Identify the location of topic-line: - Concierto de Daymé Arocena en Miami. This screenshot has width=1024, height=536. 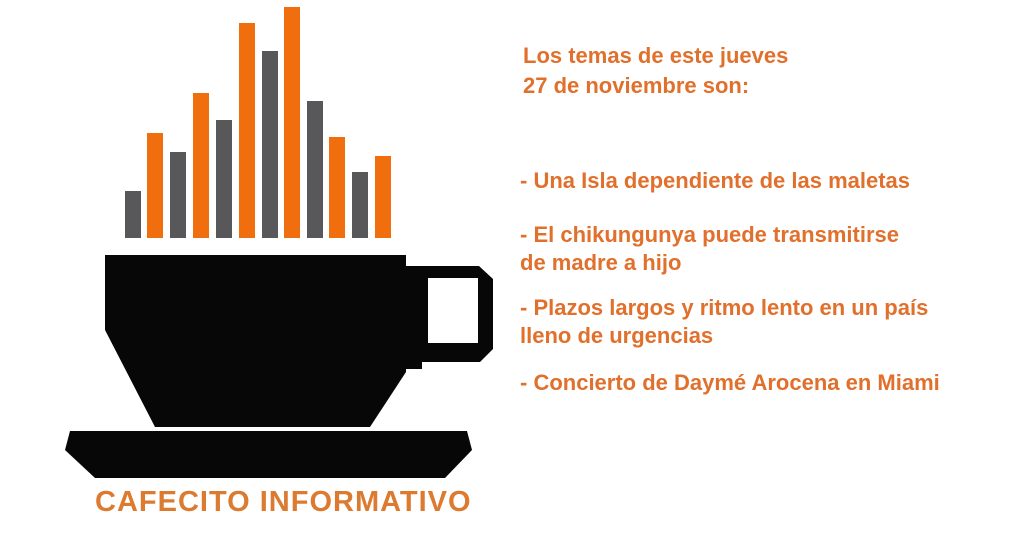
(730, 382).